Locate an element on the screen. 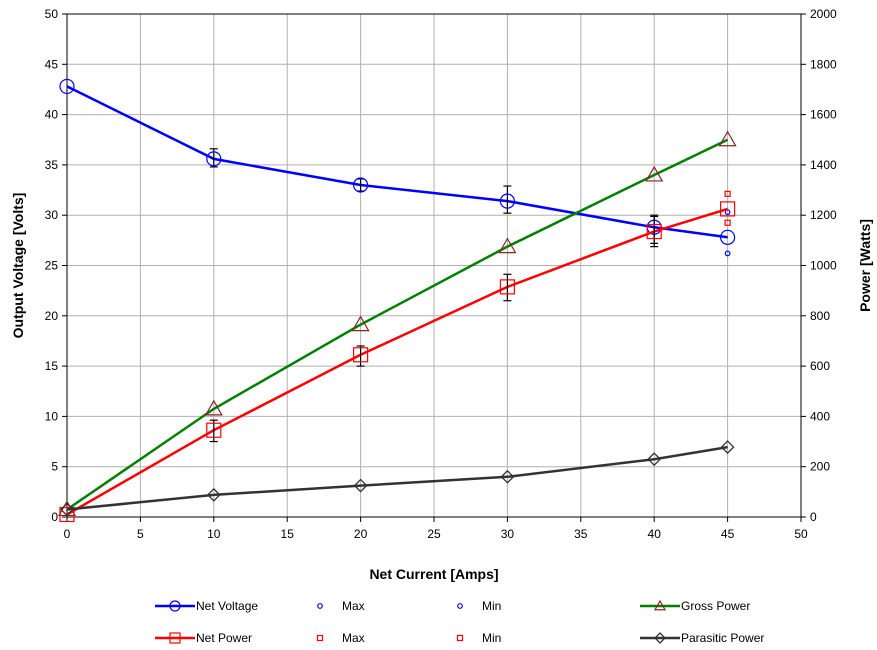  x-tick-label: 20 is located at coordinates (361, 534).